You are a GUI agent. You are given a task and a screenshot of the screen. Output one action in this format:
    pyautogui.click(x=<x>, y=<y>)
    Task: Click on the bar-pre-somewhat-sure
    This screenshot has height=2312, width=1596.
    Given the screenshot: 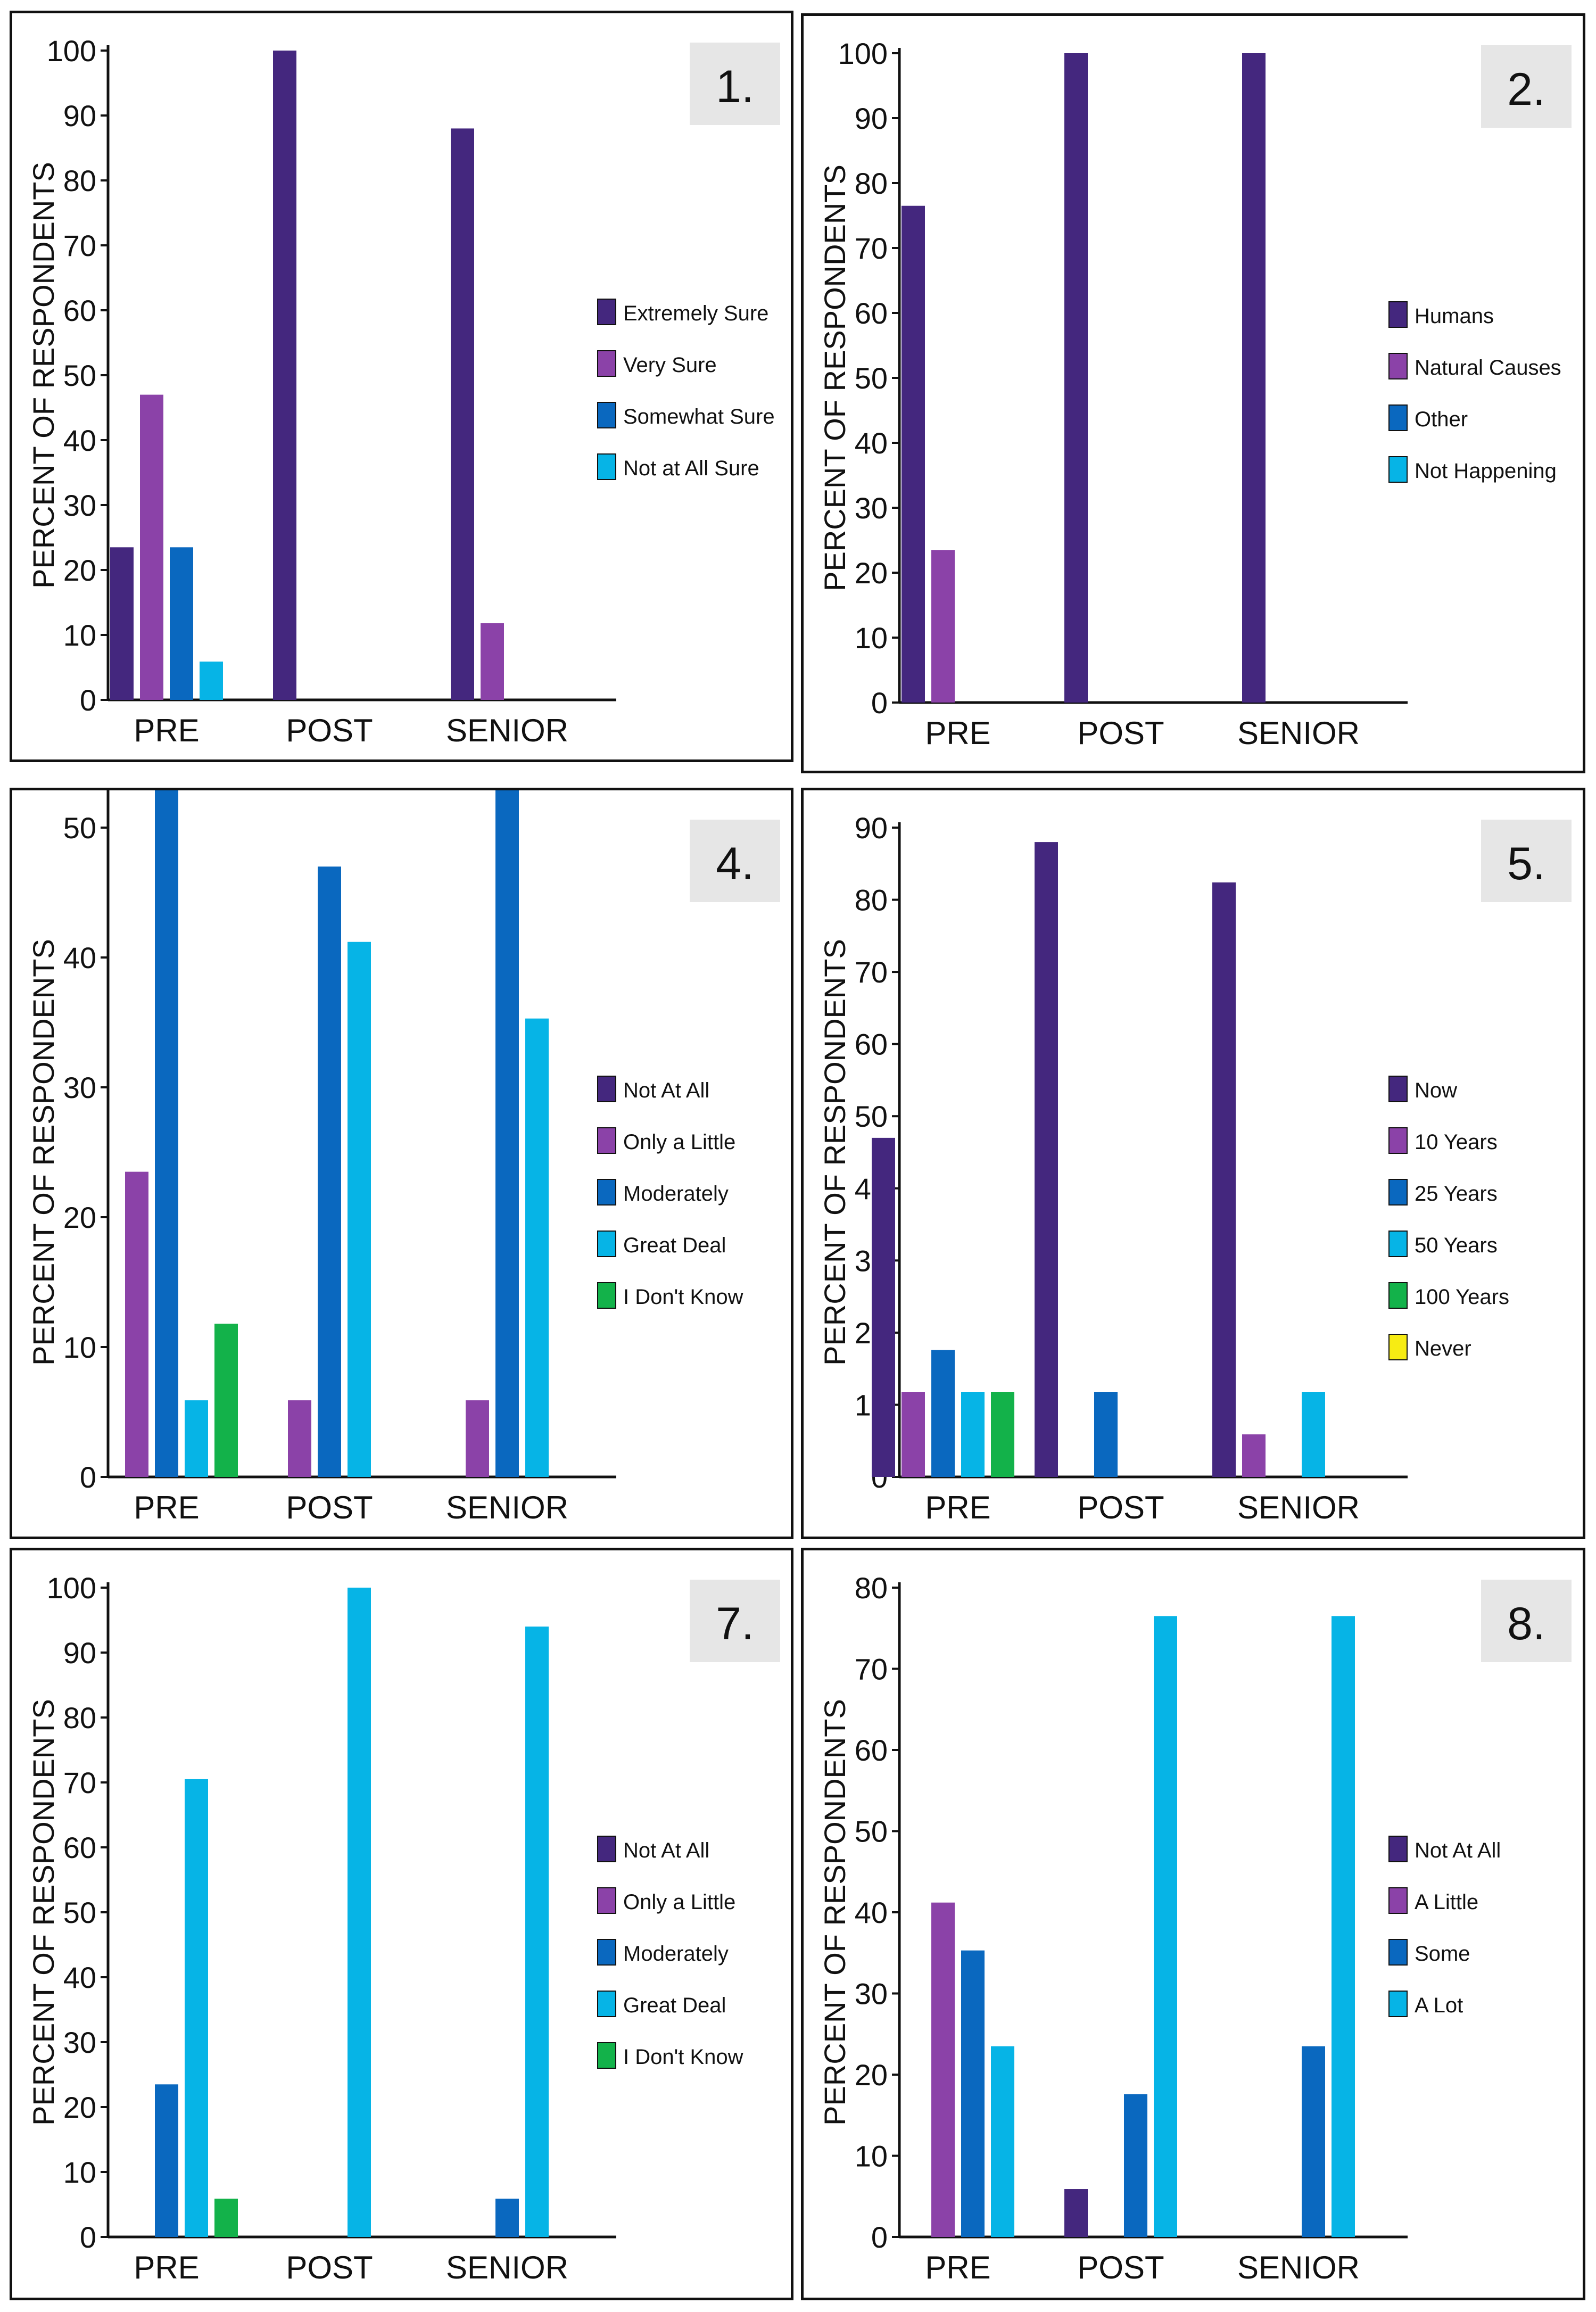 What is the action you would take?
    pyautogui.click(x=181, y=623)
    